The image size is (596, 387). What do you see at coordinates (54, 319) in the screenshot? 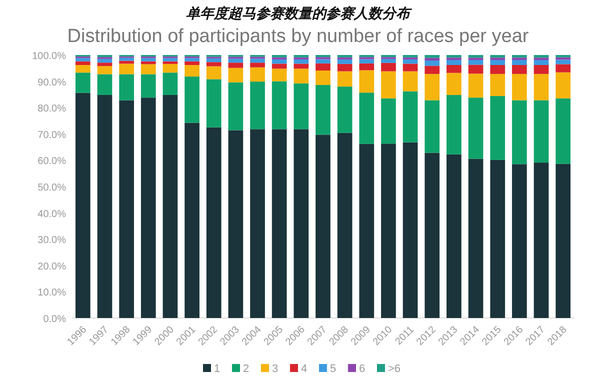
I see `y-tick-label: 0.0%` at bounding box center [54, 319].